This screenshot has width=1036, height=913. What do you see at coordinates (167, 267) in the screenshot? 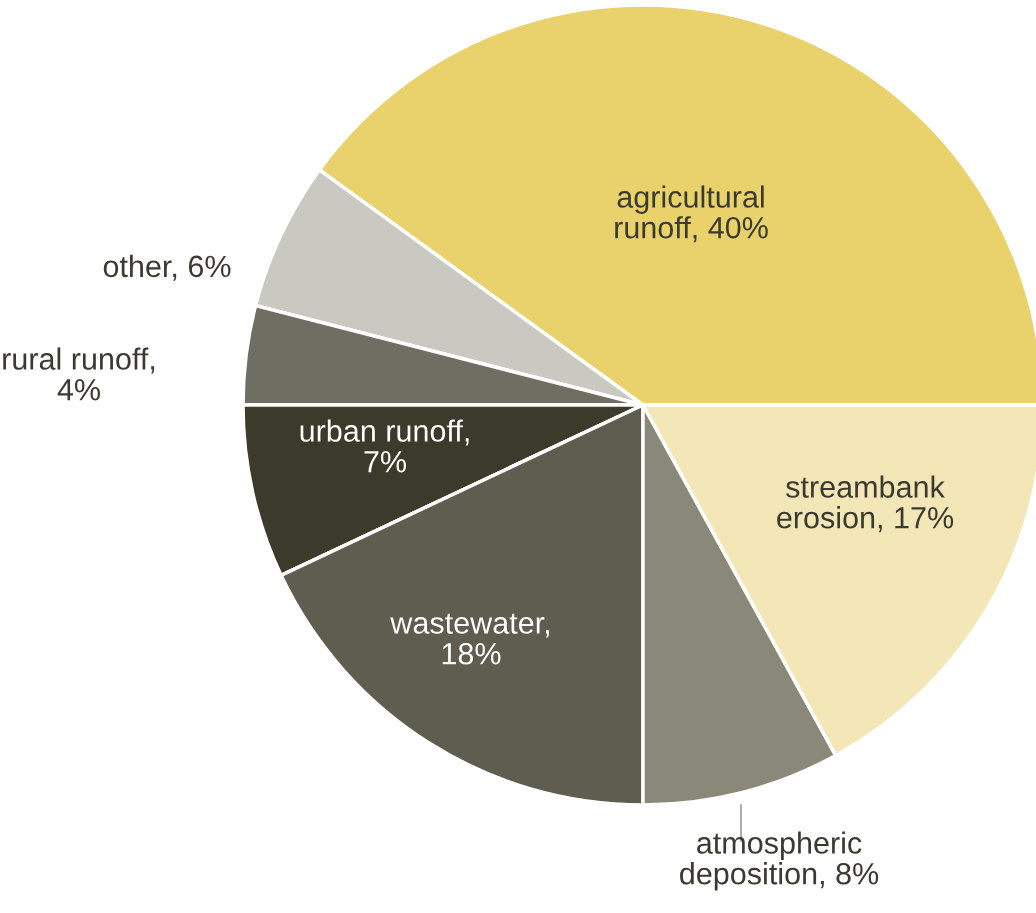
I see `slice-label: other, 6%` at bounding box center [167, 267].